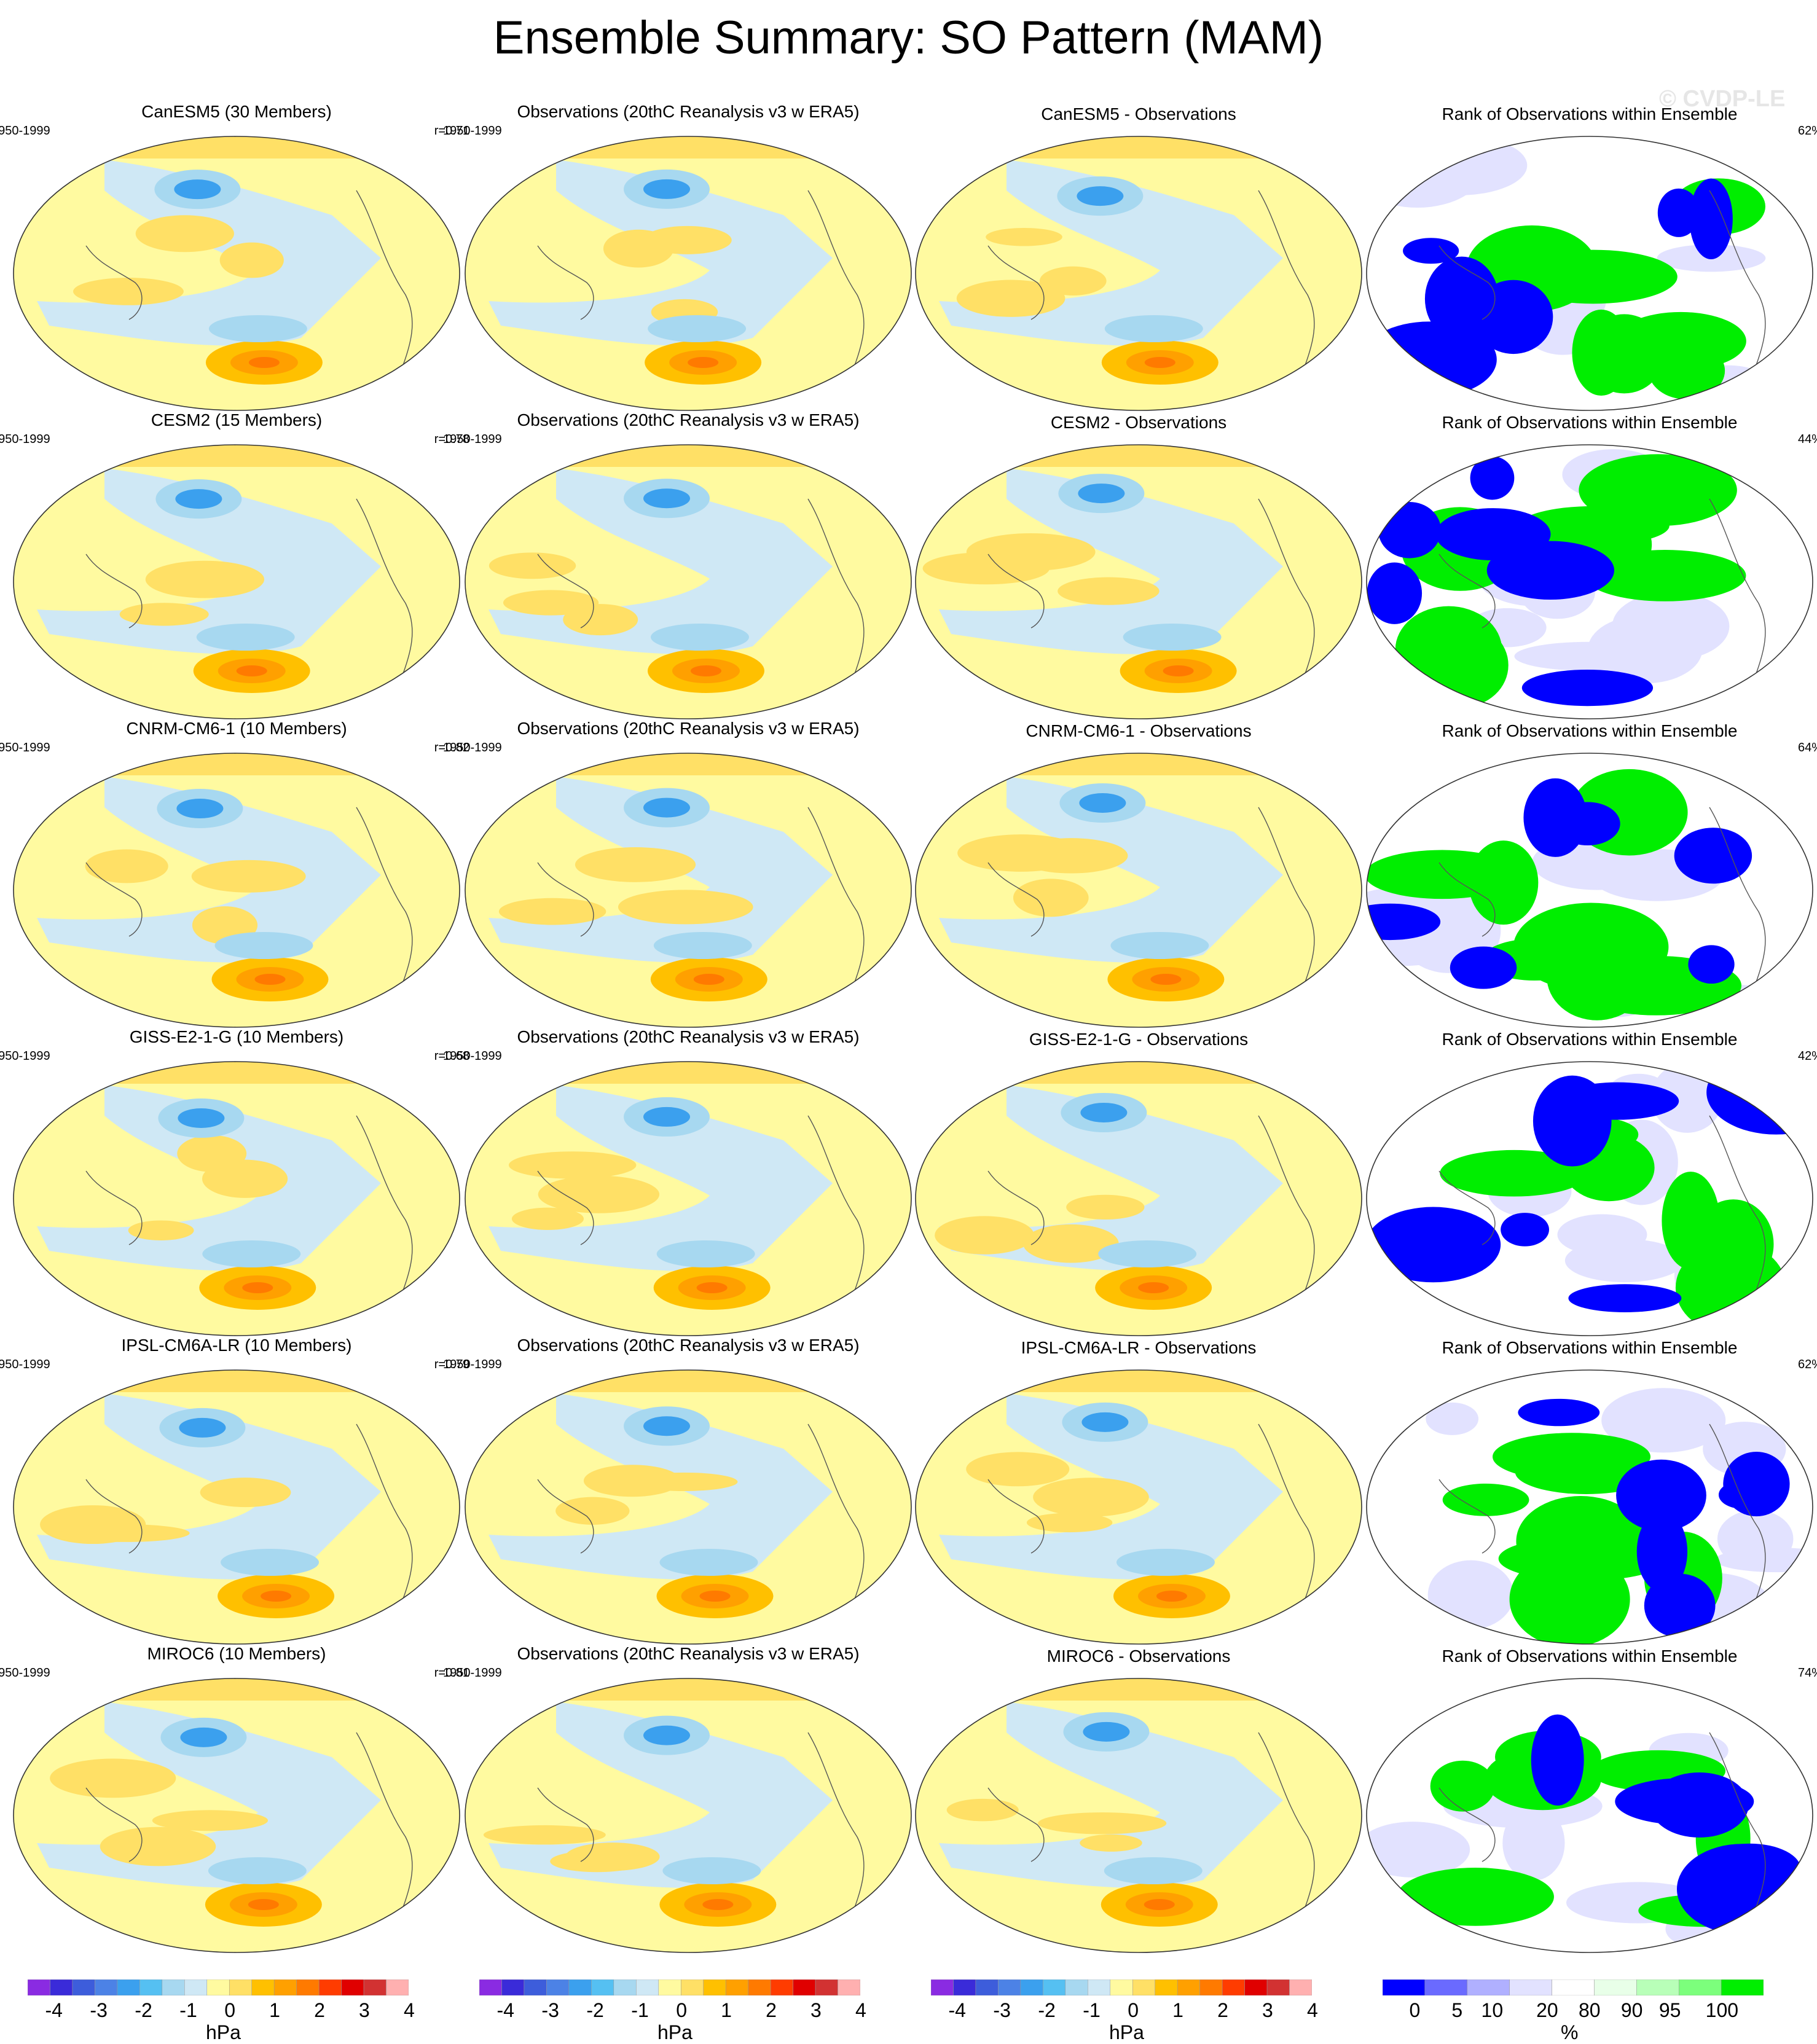 The height and width of the screenshot is (2044, 1817). I want to click on obs-map, so click(688, 890).